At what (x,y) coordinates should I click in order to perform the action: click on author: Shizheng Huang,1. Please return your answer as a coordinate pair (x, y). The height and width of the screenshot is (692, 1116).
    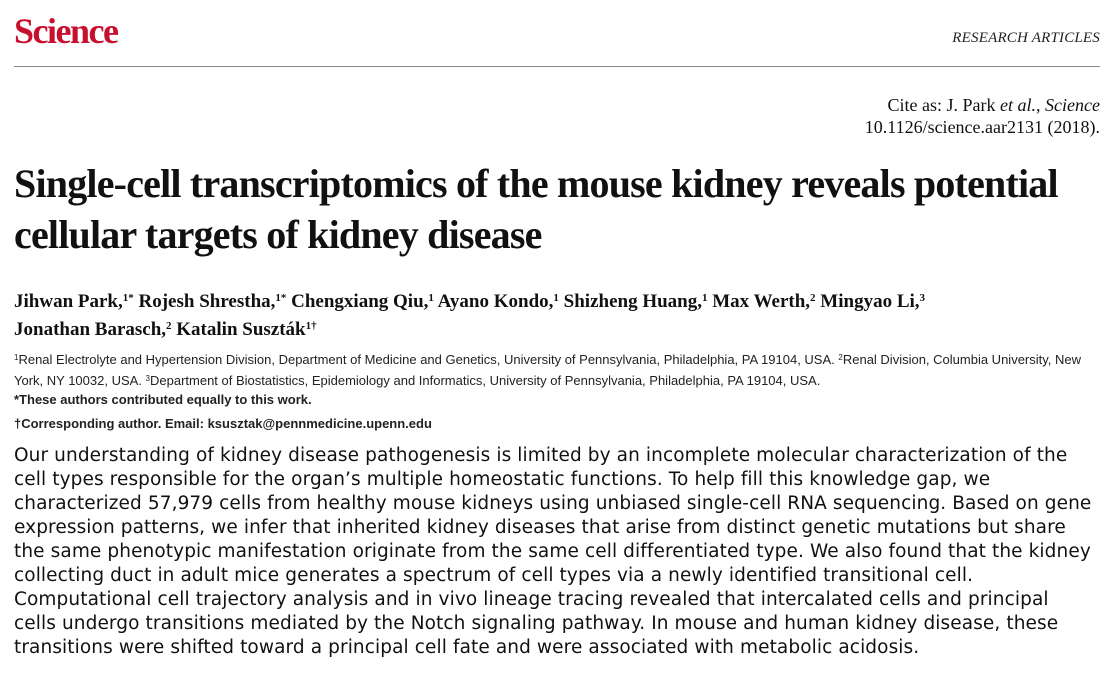
    Looking at the image, I should click on (636, 301).